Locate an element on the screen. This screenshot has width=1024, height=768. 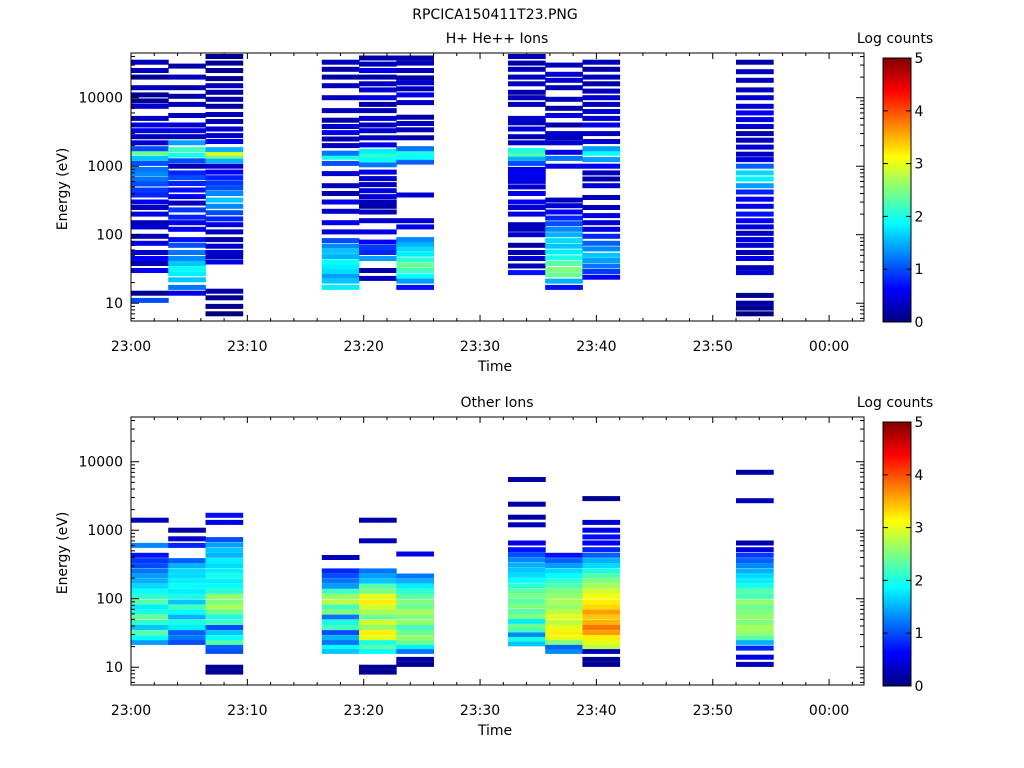
colorbar-tick-label: 0 is located at coordinates (919, 323).